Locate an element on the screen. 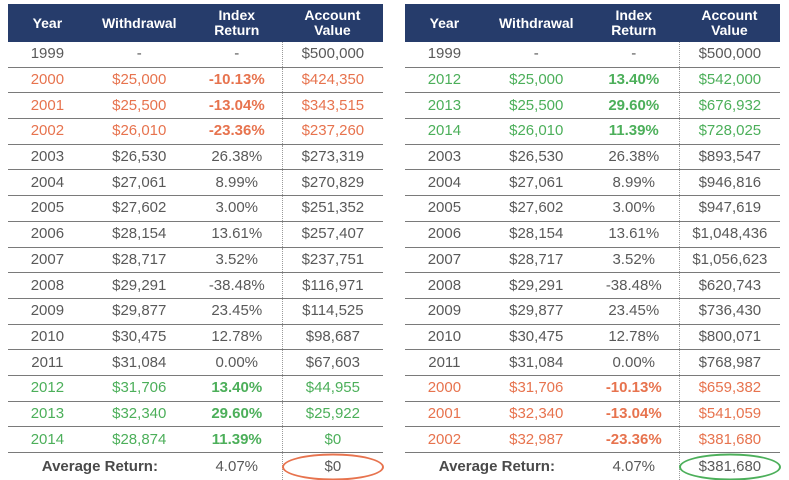 The height and width of the screenshot is (480, 789). account-value-cell: $947,619 is located at coordinates (729, 208).